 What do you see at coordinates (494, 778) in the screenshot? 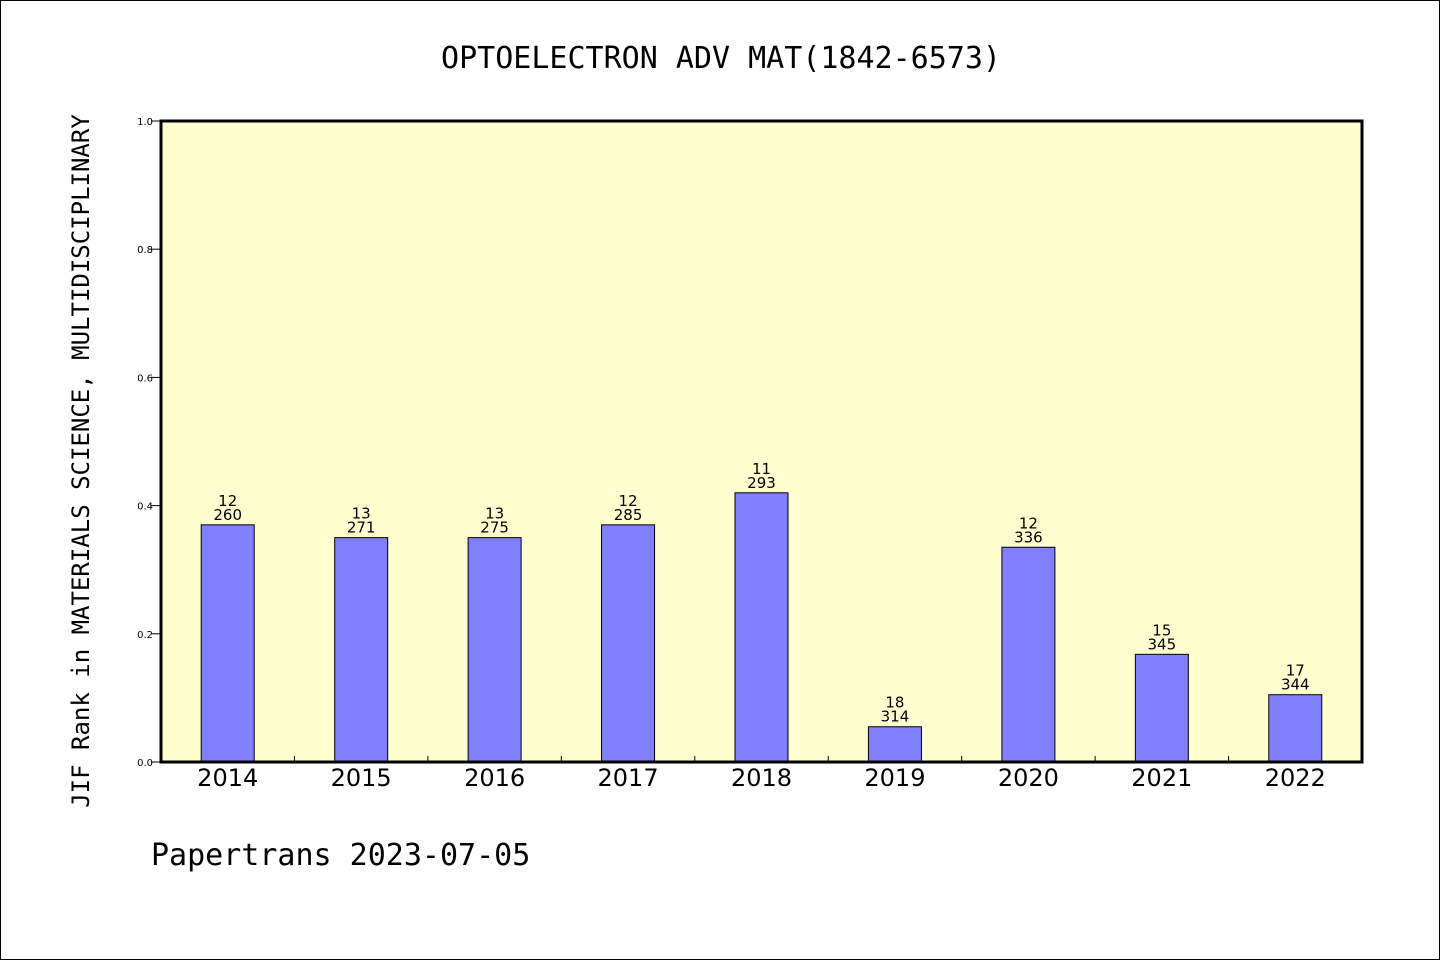
I see `x-tick-label: 2016` at bounding box center [494, 778].